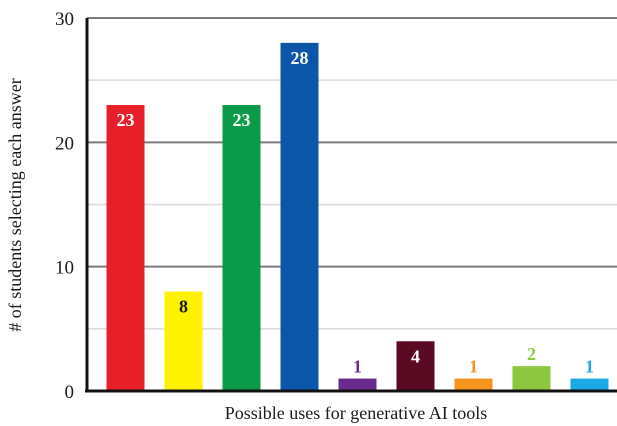 The image size is (617, 426). I want to click on bar-value-label-6: 4, so click(415, 356).